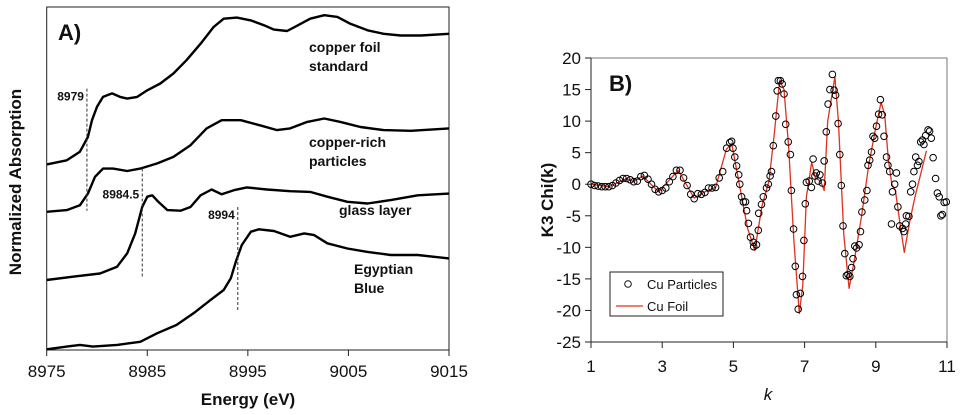 This screenshot has width=960, height=415. What do you see at coordinates (248, 371) in the screenshot?
I see `x-tick-label: 8995` at bounding box center [248, 371].